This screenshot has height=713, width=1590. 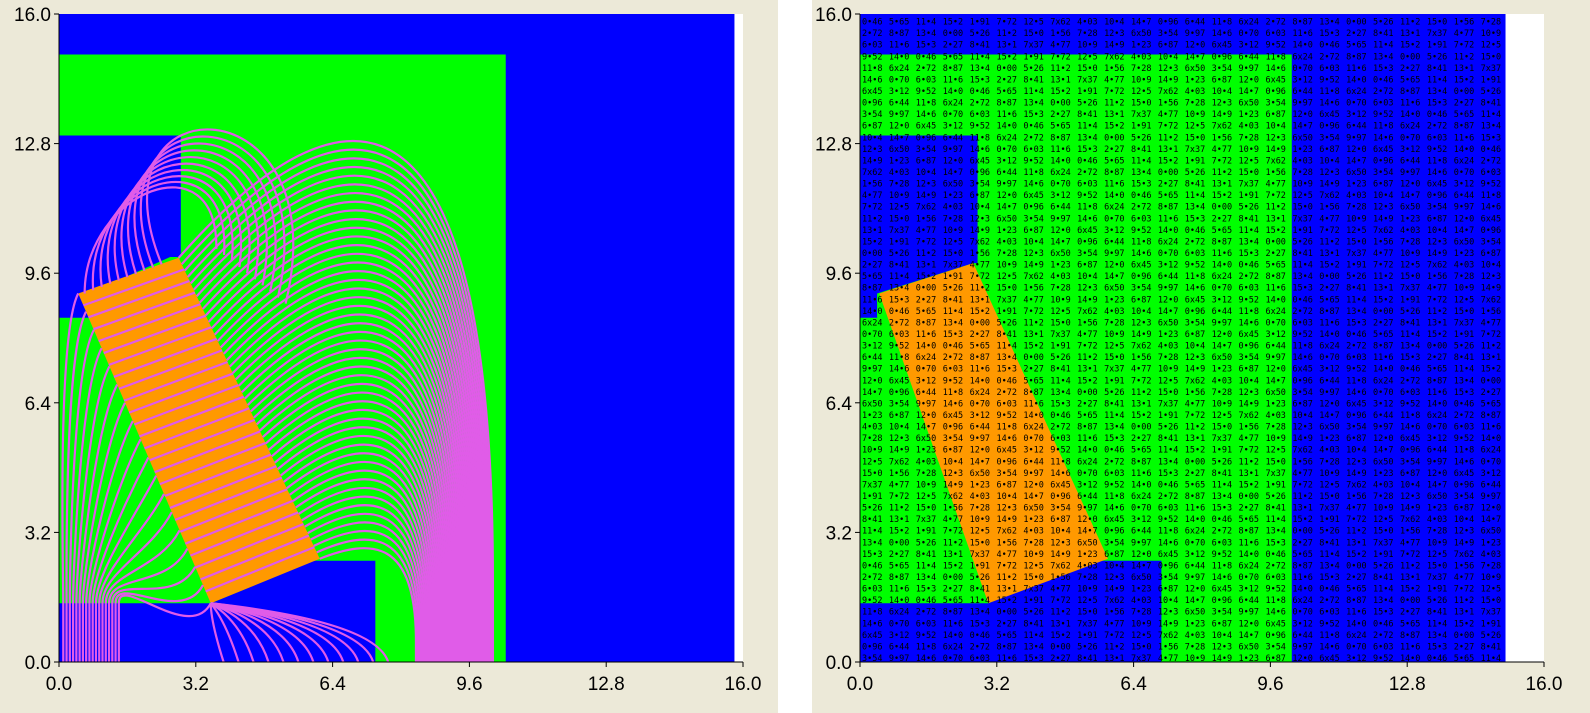 I want to click on cell-value: 14•7, so click(x=953, y=173).